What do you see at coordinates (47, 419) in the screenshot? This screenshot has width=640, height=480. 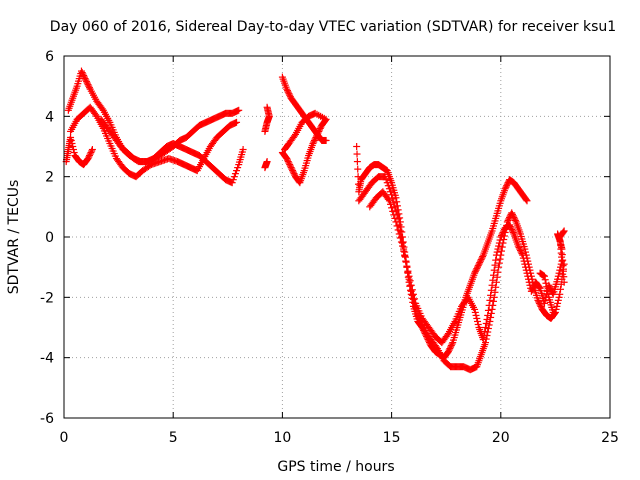 I see `y-tick-label: -6` at bounding box center [47, 419].